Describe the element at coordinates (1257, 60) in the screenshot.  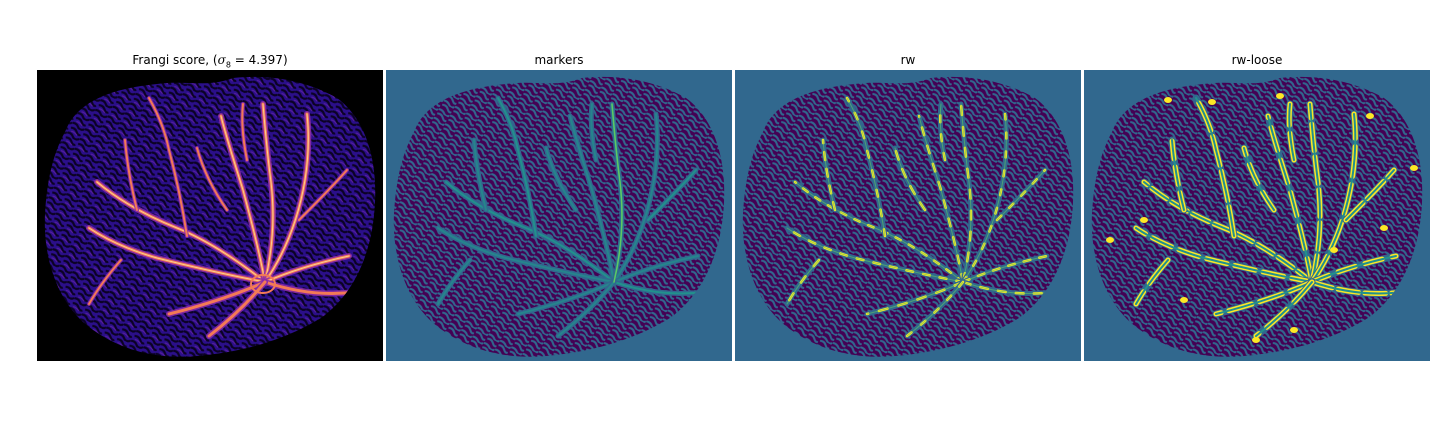
I see `rw-loose-title: rw-loose` at that location.